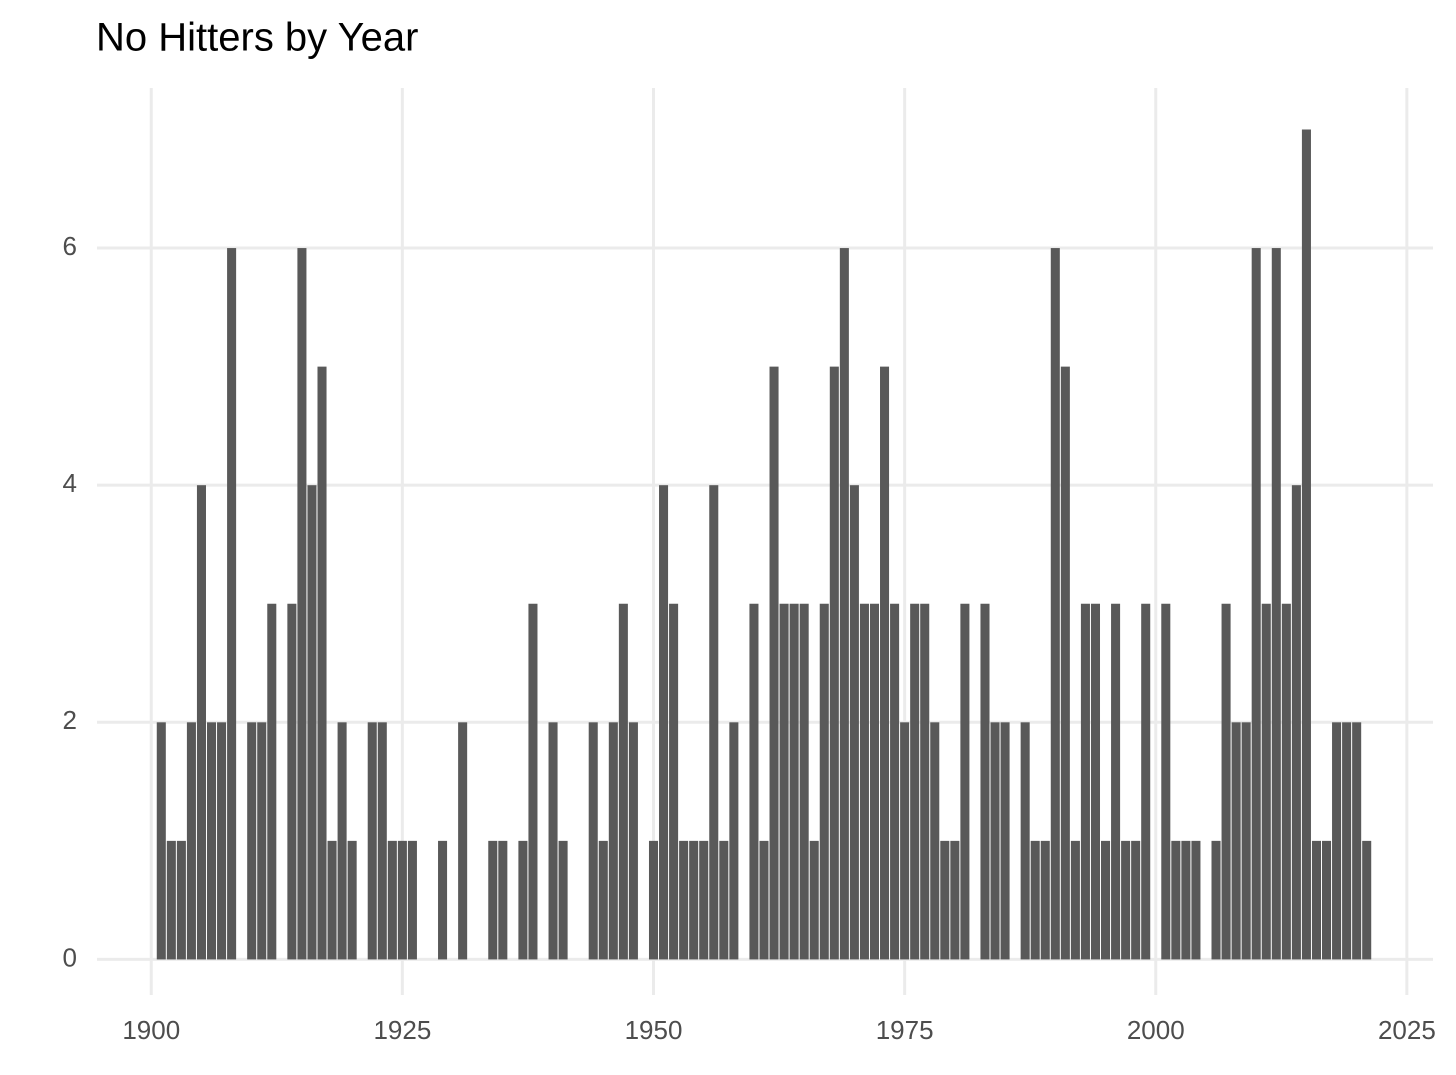  What do you see at coordinates (151, 1030) in the screenshot?
I see `x-tick-label: 1900` at bounding box center [151, 1030].